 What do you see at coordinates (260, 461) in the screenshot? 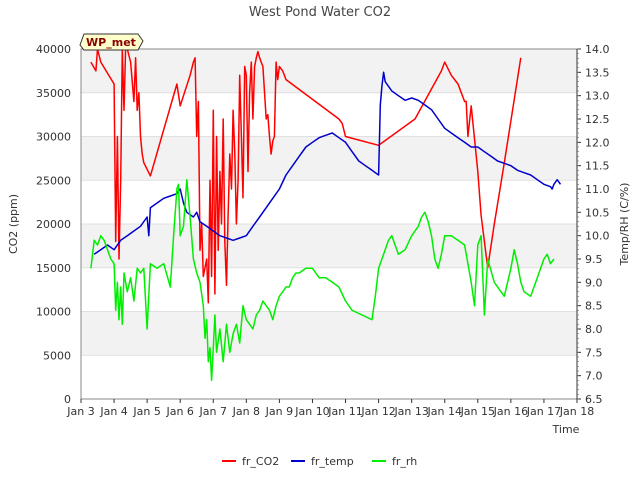
I see `legend-label: fr_CO2` at bounding box center [260, 461].